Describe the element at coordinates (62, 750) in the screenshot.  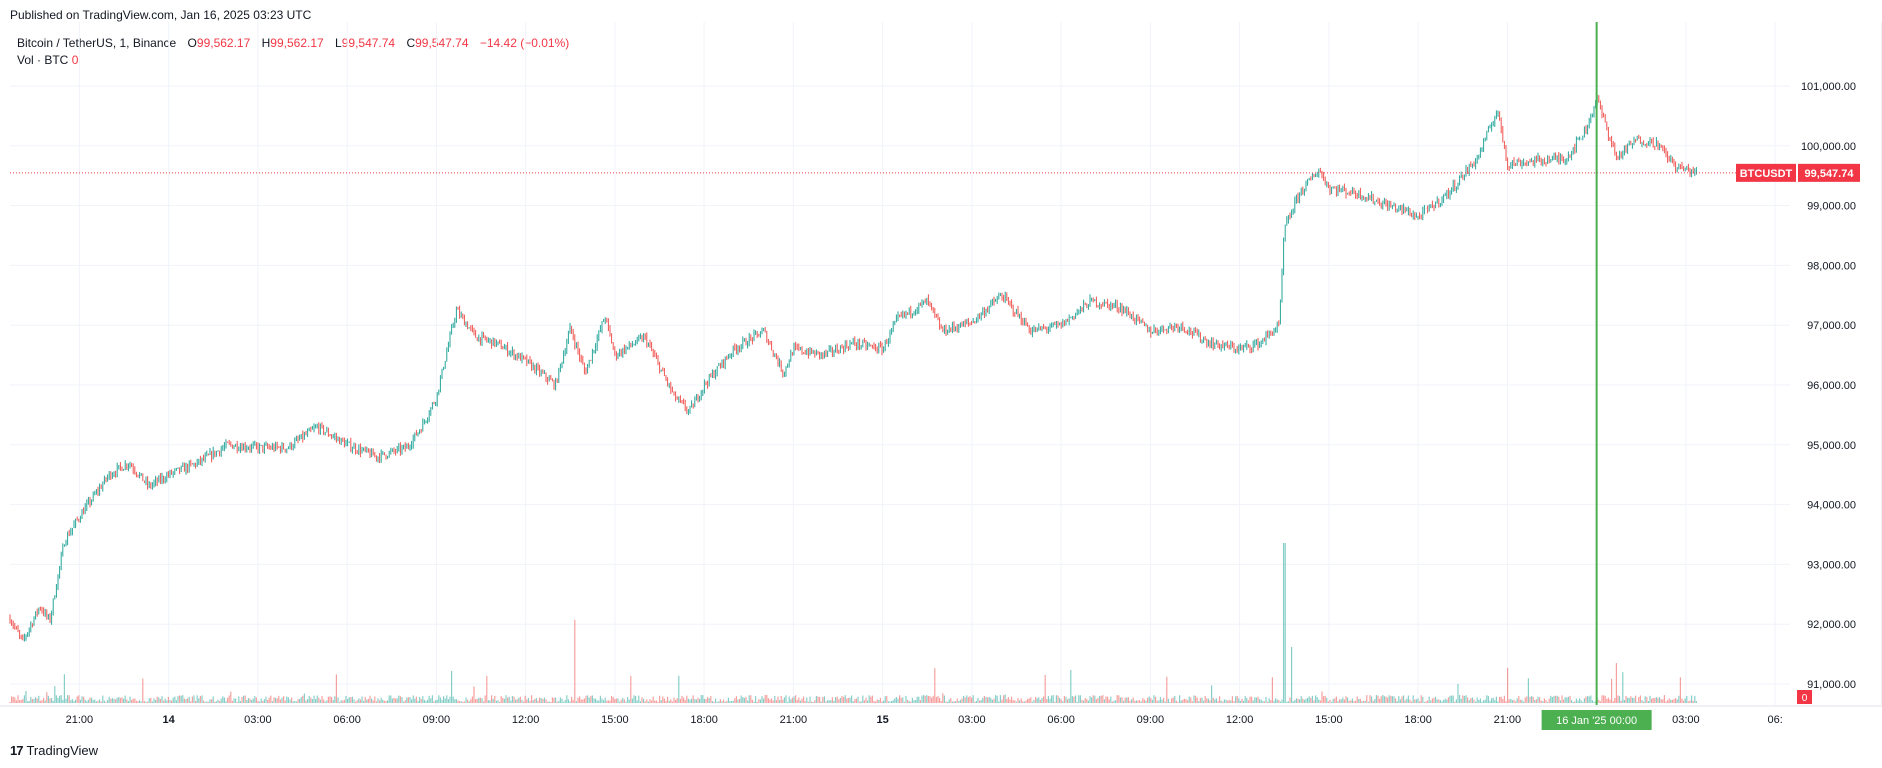
I see `tradingview-logo-text: TradingView` at that location.